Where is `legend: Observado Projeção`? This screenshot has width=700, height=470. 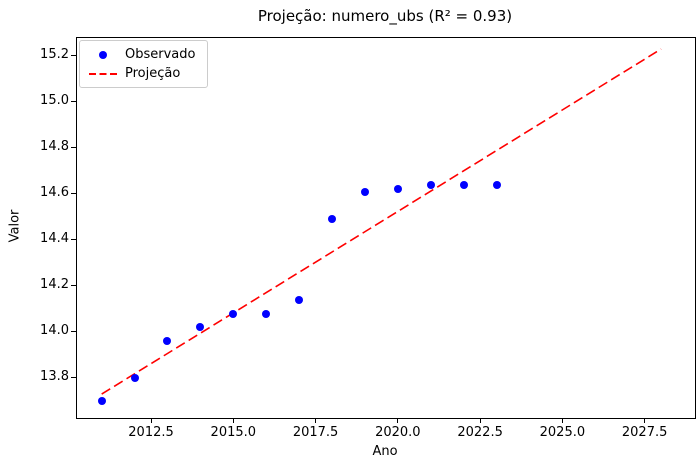
legend: Observado Projeção is located at coordinates (144, 64).